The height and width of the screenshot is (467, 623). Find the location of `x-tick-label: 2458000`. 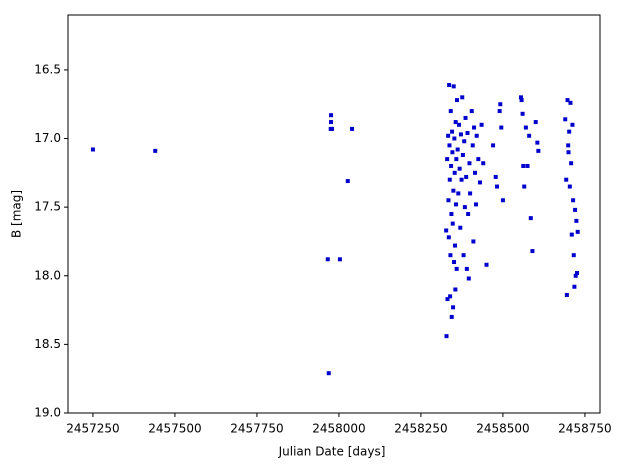

x-tick-label: 2458000 is located at coordinates (338, 429).